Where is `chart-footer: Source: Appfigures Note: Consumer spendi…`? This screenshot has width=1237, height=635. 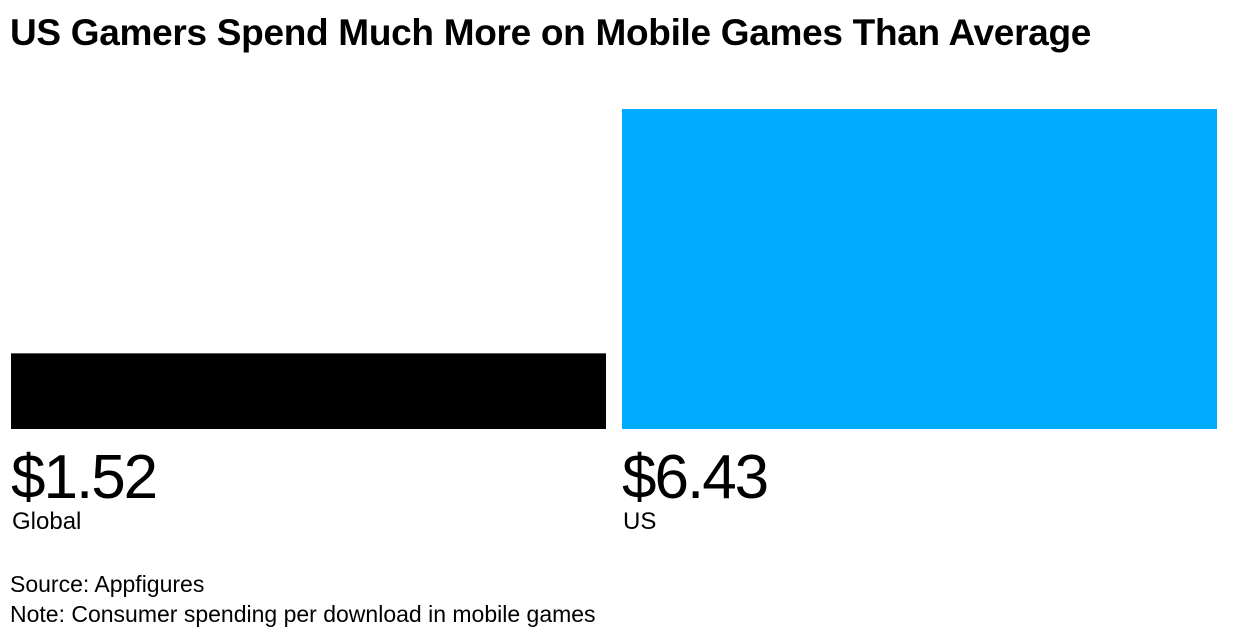
chart-footer: Source: Appfigures Note: Consumer spendi… is located at coordinates (303, 599).